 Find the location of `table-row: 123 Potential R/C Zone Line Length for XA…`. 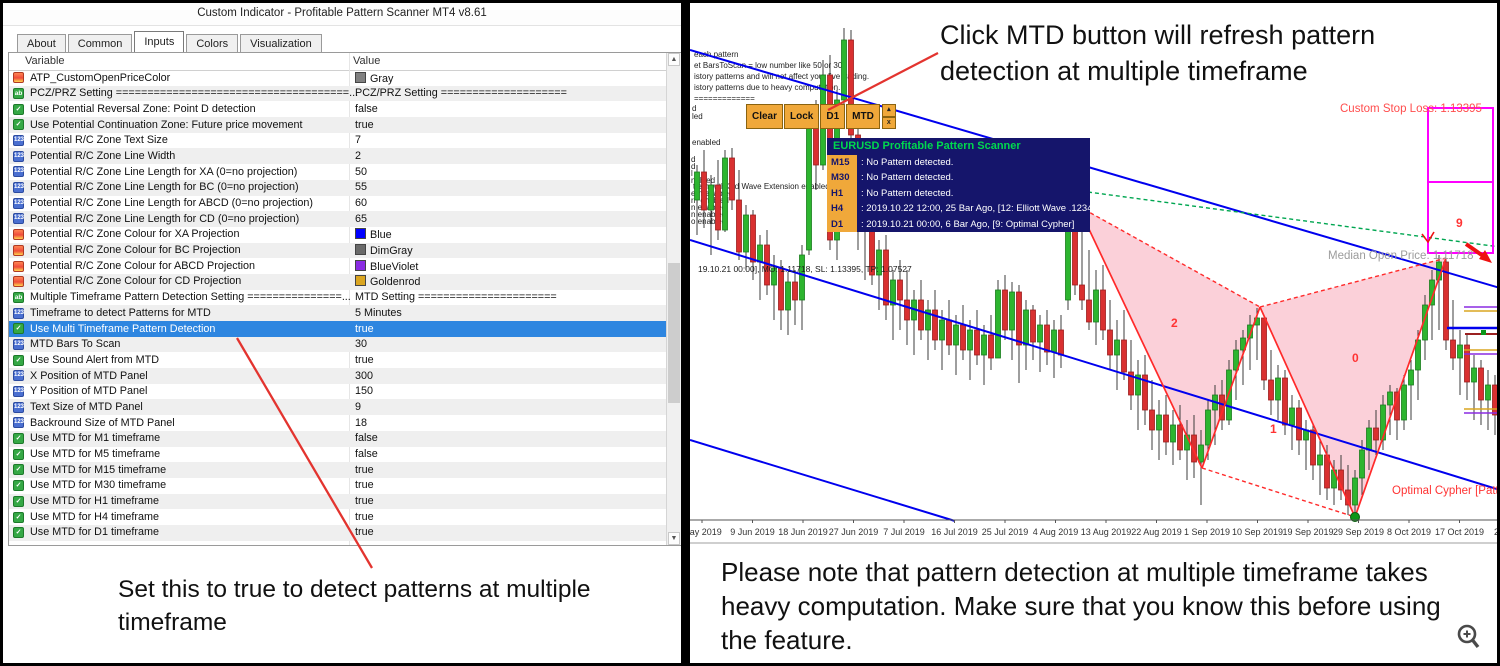

table-row: 123 Potential R/C Zone Line Length for XA… is located at coordinates (338, 172).